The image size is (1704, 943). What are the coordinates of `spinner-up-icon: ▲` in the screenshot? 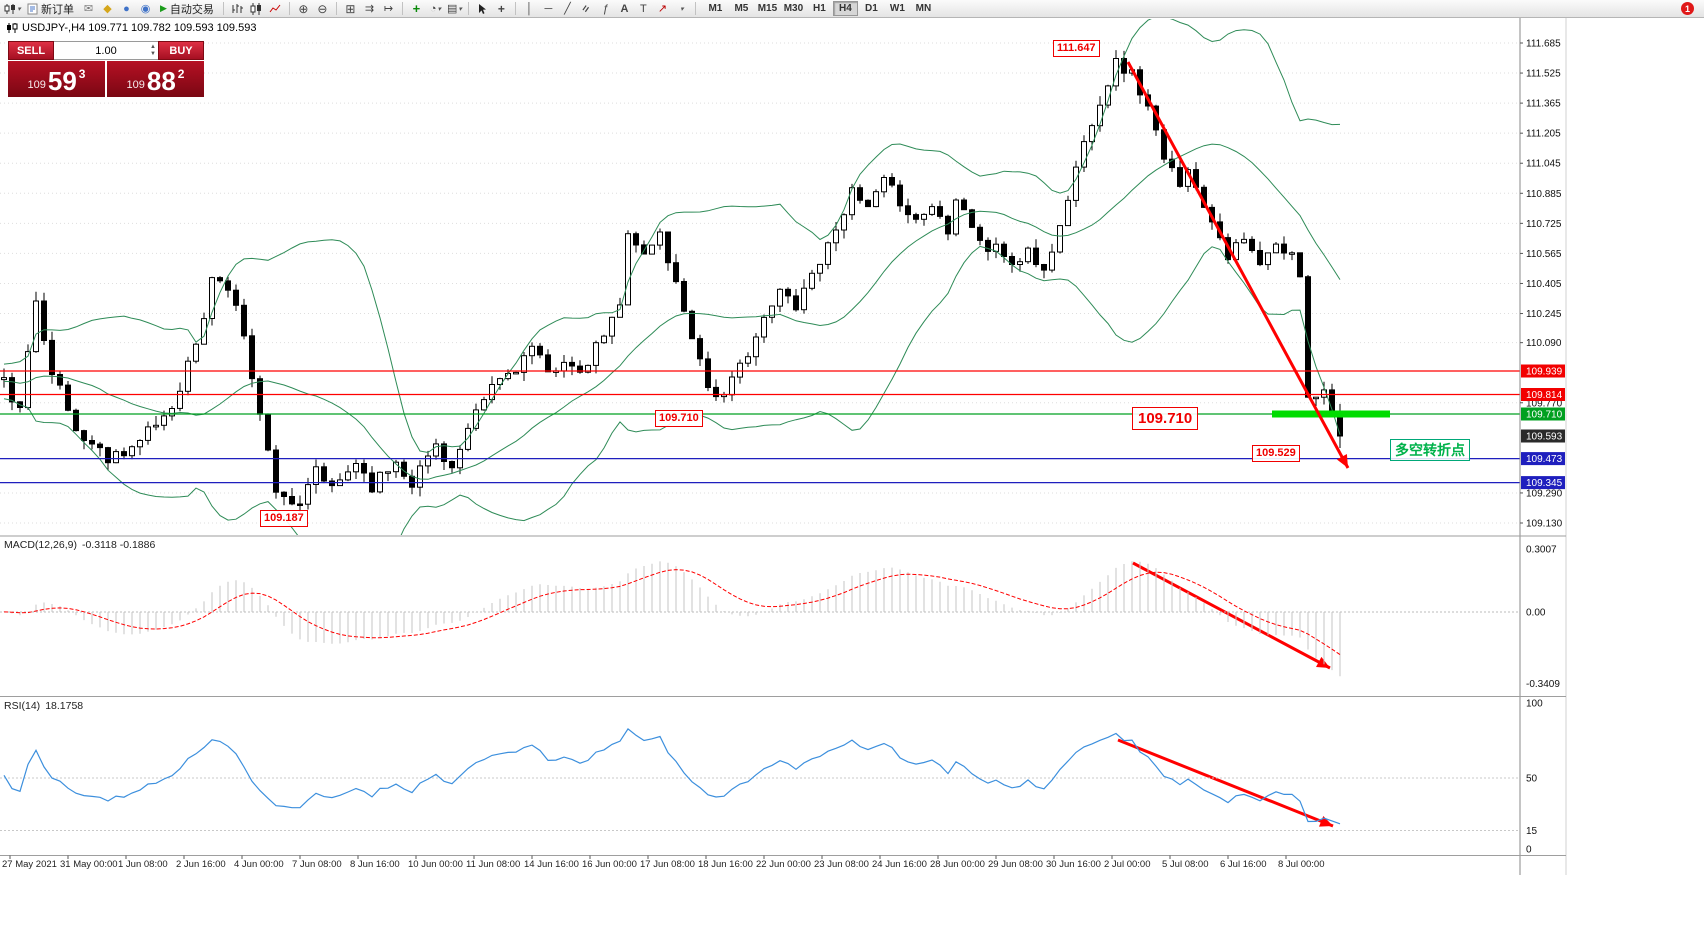 It's located at (153, 47).